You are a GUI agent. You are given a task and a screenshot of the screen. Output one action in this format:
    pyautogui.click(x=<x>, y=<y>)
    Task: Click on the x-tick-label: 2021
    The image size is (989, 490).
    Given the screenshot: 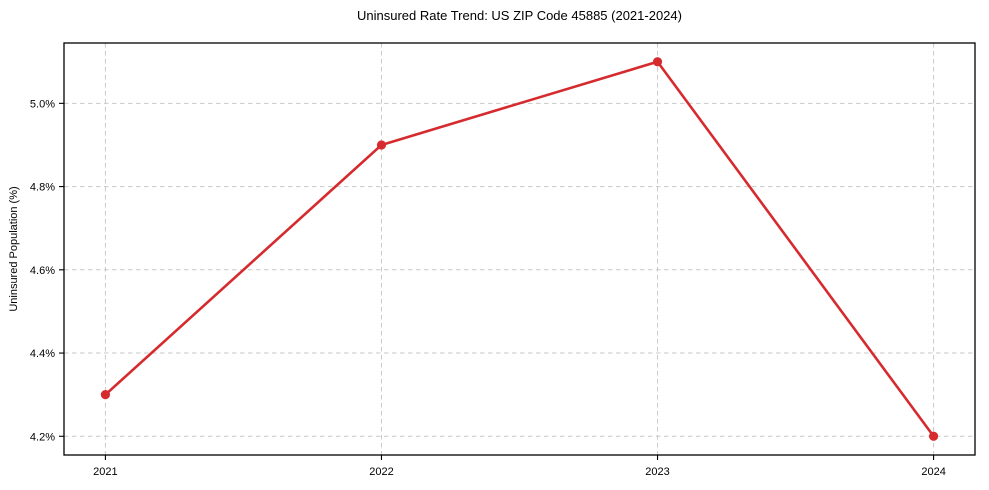 What is the action you would take?
    pyautogui.click(x=105, y=472)
    